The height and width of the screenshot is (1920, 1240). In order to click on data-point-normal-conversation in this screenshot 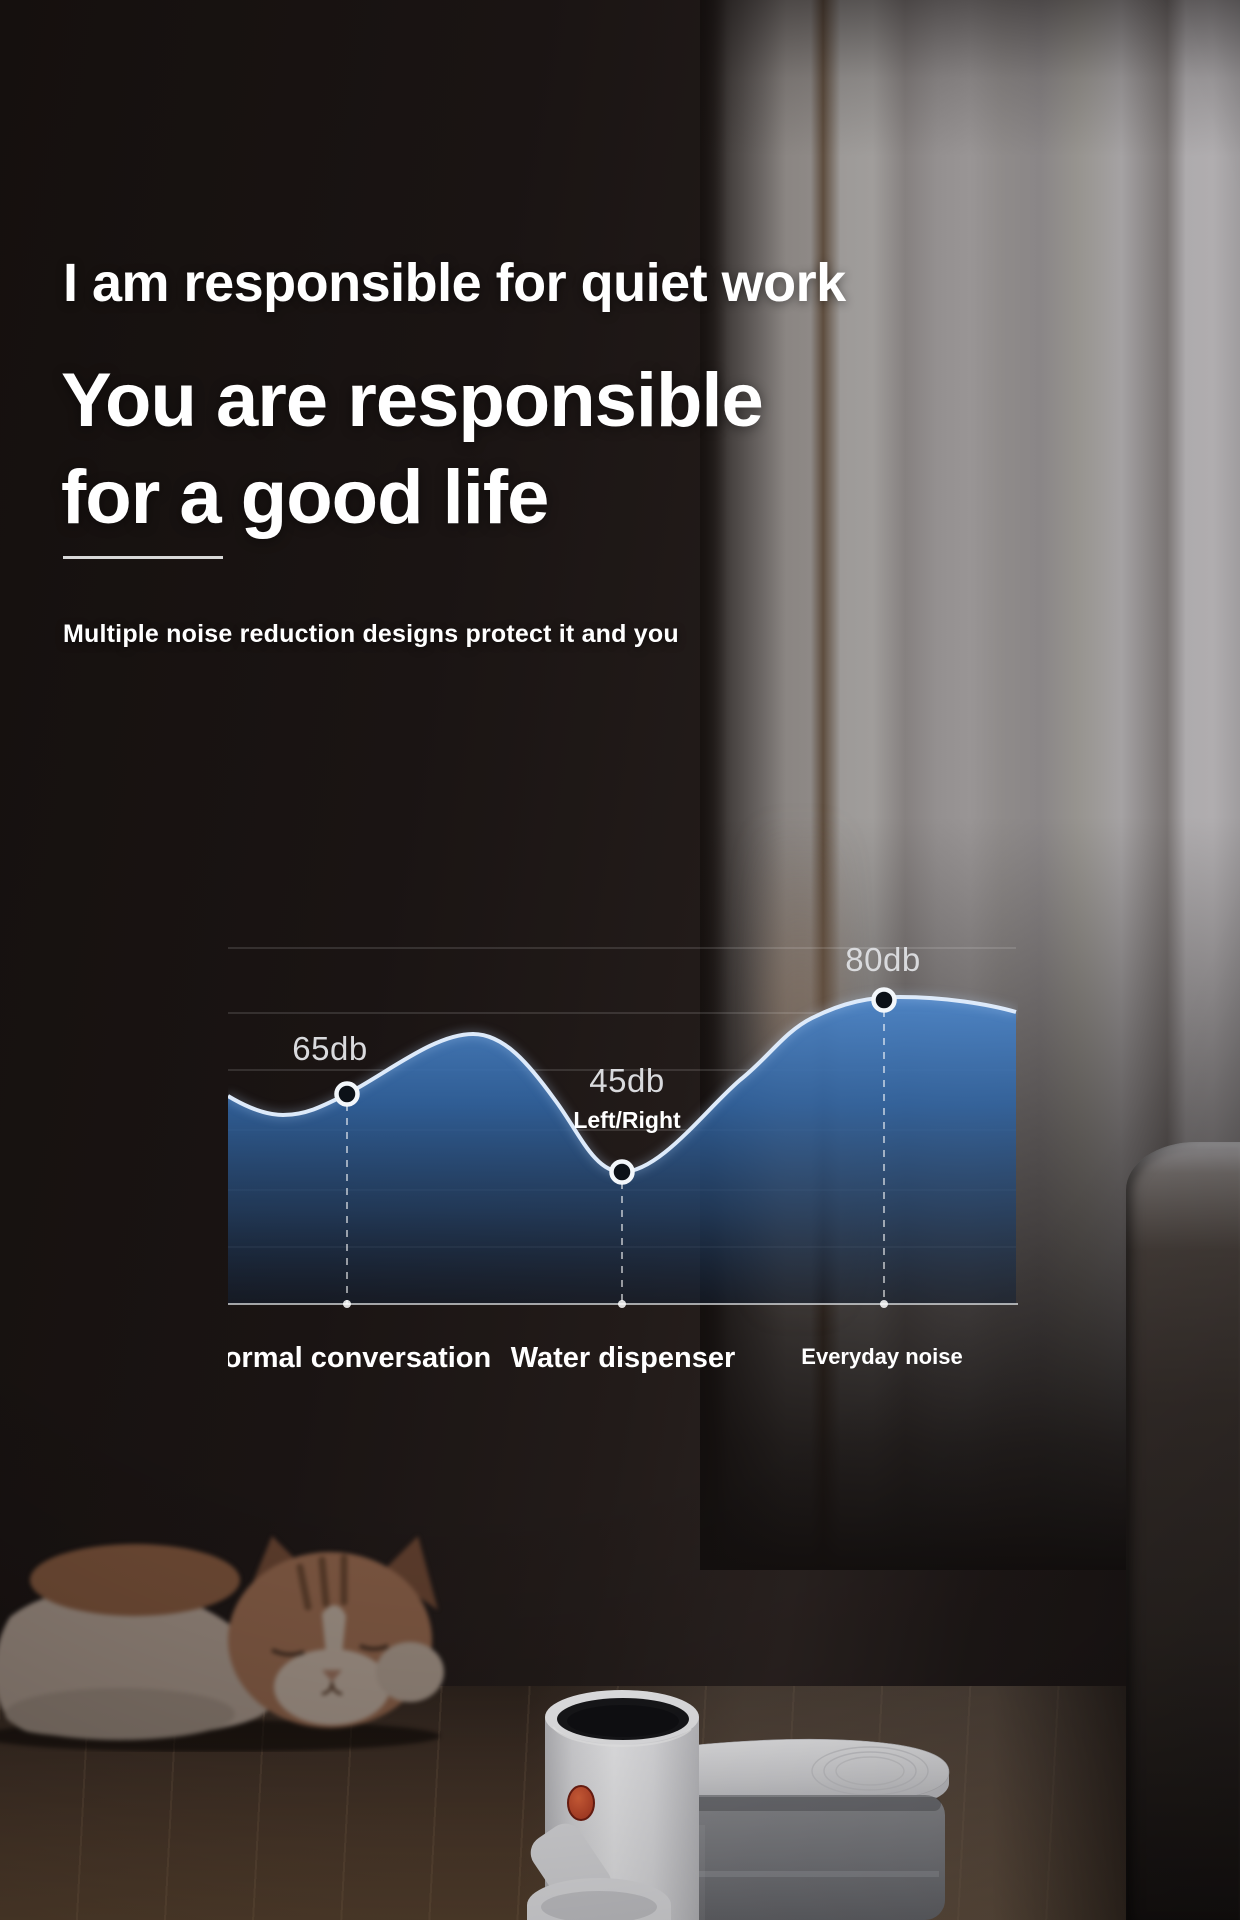, I will do `click(347, 1094)`.